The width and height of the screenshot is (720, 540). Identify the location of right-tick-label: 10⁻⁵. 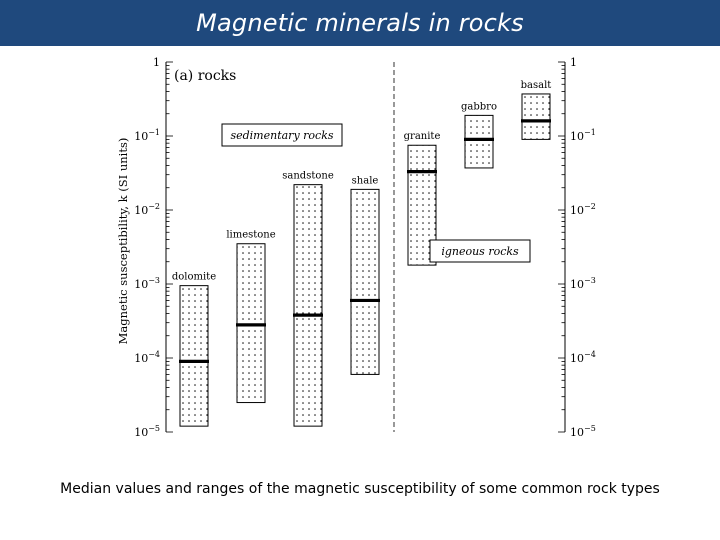
(583, 431).